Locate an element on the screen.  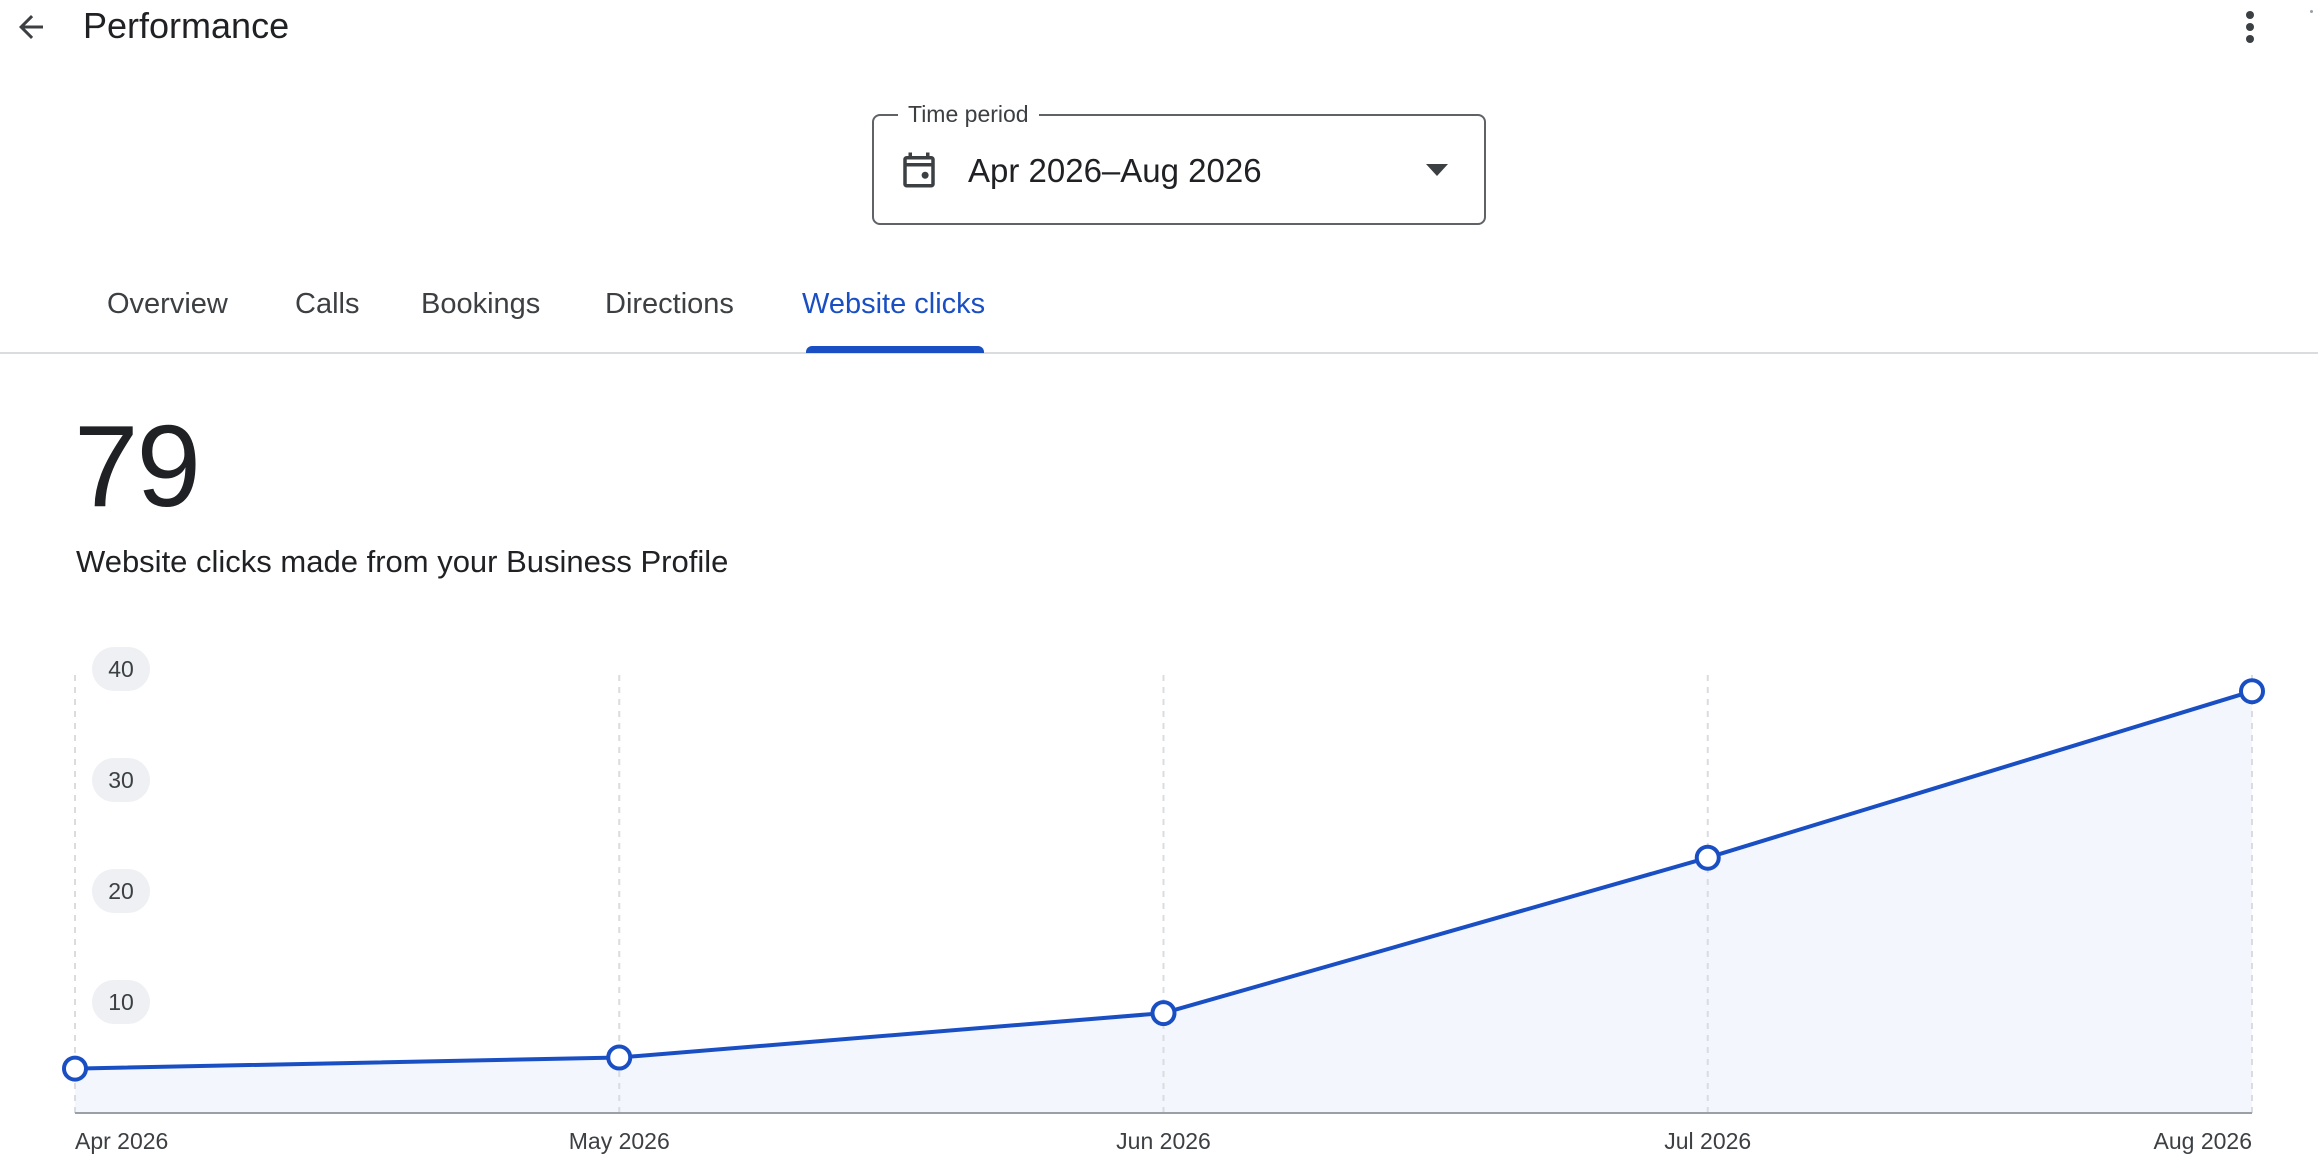
tab-overview: Overview is located at coordinates (167, 304).